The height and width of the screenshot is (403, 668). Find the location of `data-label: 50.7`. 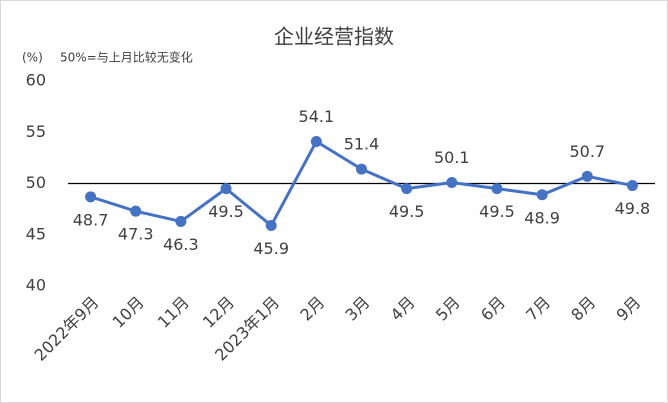

data-label: 50.7 is located at coordinates (587, 151).